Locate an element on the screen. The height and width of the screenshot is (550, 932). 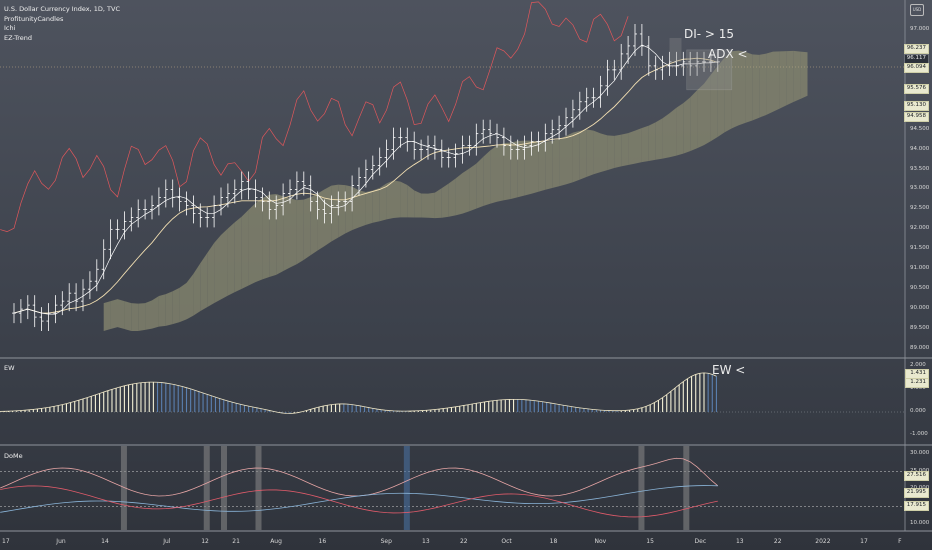
time-tick-label: 18 is located at coordinates (553, 541).